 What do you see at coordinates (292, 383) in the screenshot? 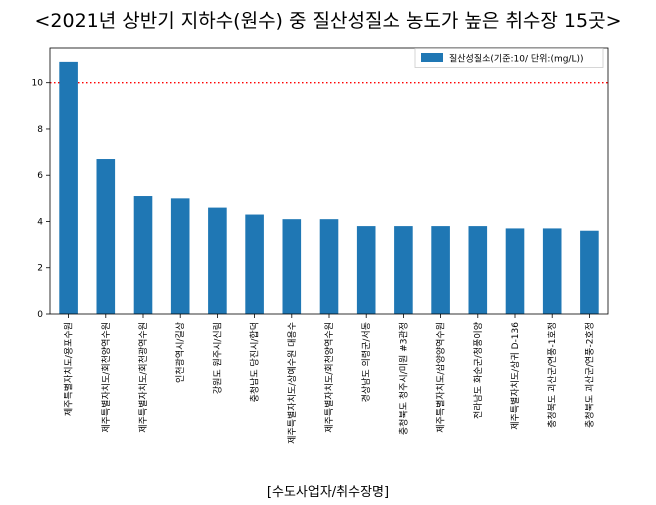
I see `x-tick-label: 제주특별자치도/상예수원 대용수` at bounding box center [292, 383].